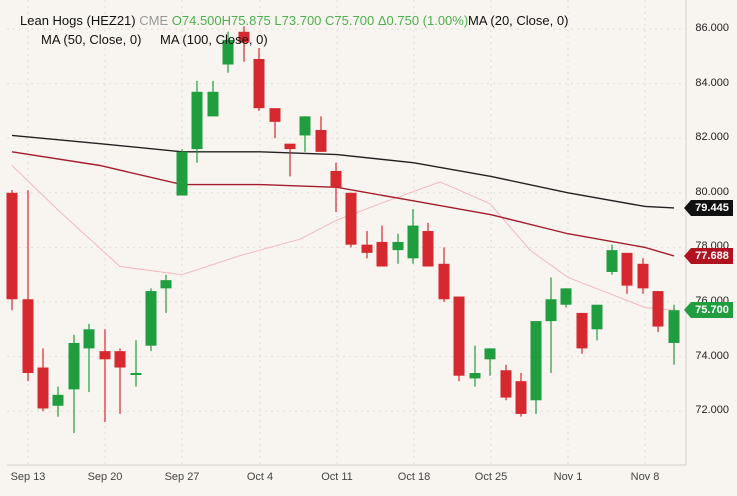  Describe the element at coordinates (28, 477) in the screenshot. I see `x-tick-label: Sep 13` at that location.